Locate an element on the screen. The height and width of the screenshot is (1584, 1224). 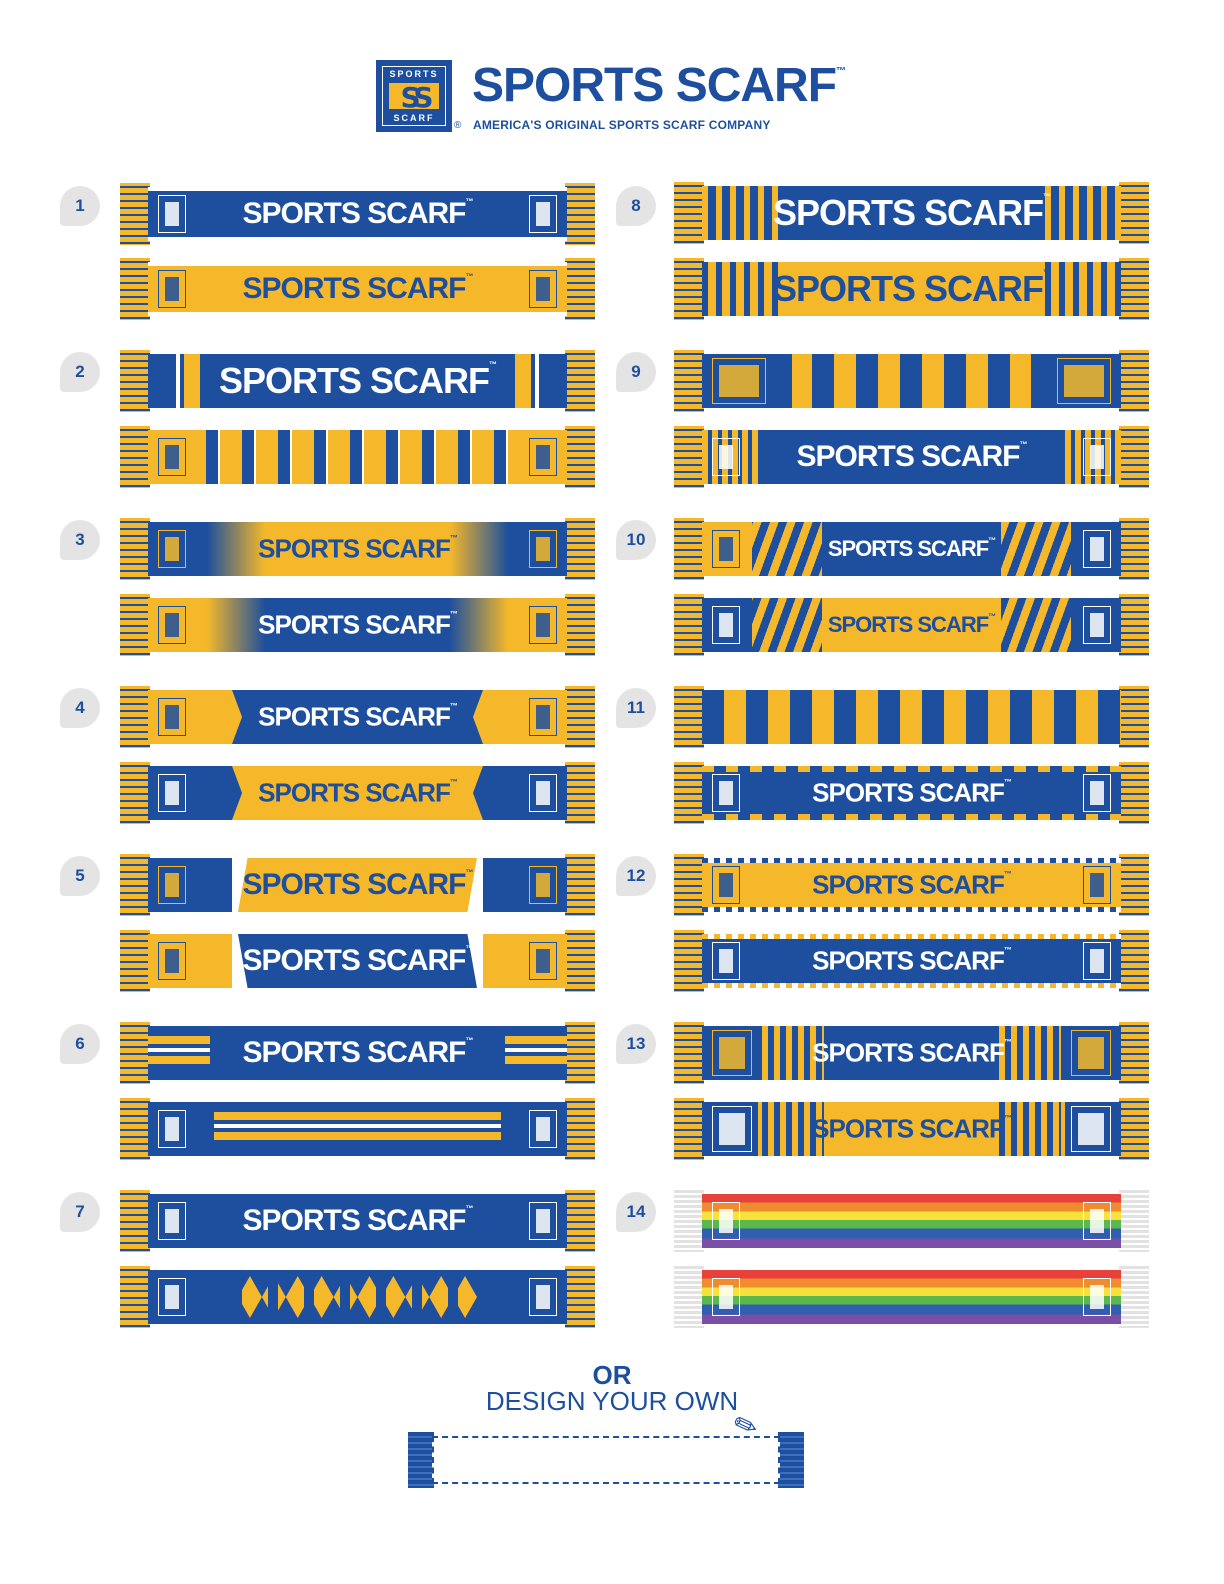
logo-mark: SS is located at coordinates (414, 98).